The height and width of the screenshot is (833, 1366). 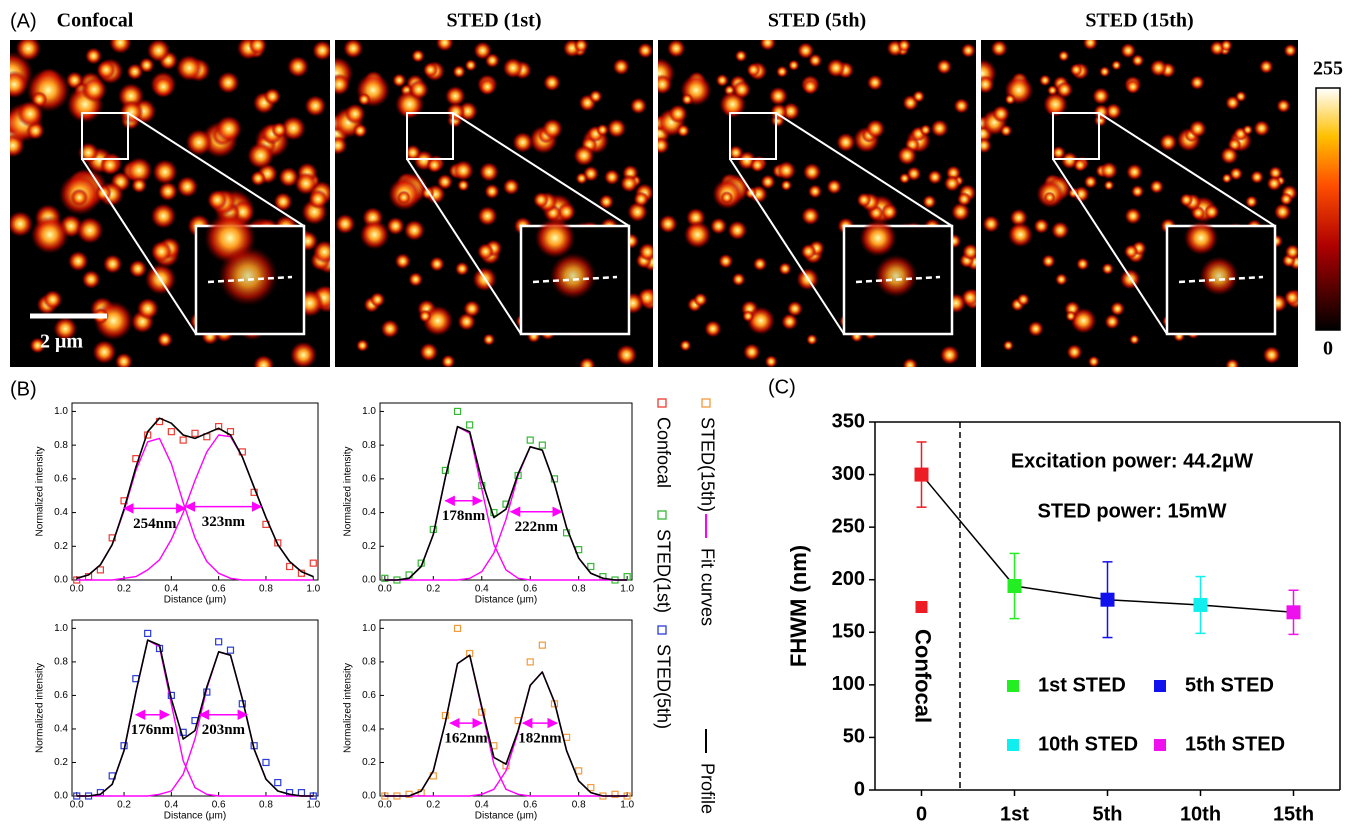 What do you see at coordinates (923, 676) in the screenshot?
I see `legend-label: Confocal` at bounding box center [923, 676].